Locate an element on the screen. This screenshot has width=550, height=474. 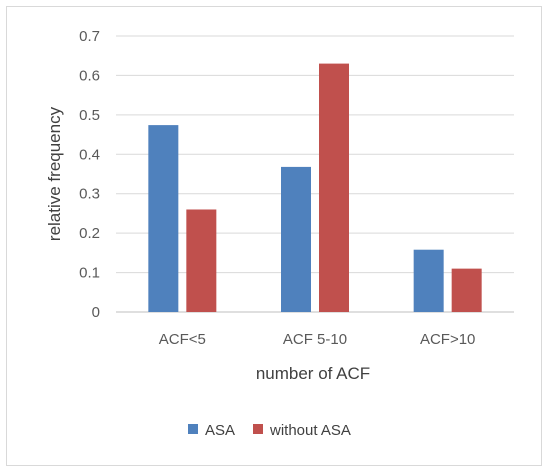
legend-label: without ASA is located at coordinates (310, 430).